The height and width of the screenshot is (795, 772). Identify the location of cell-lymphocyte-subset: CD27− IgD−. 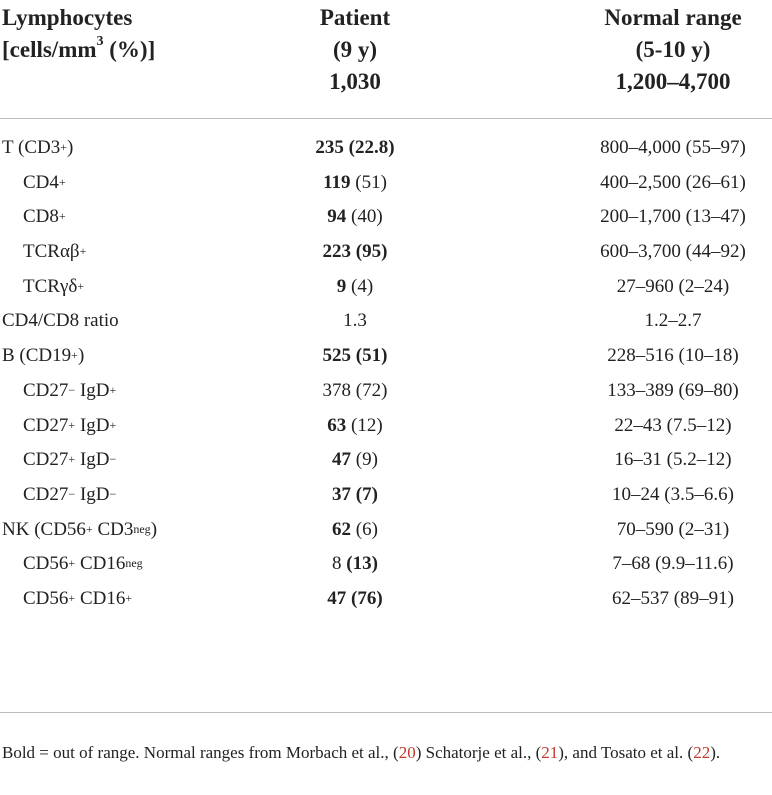
(70, 494).